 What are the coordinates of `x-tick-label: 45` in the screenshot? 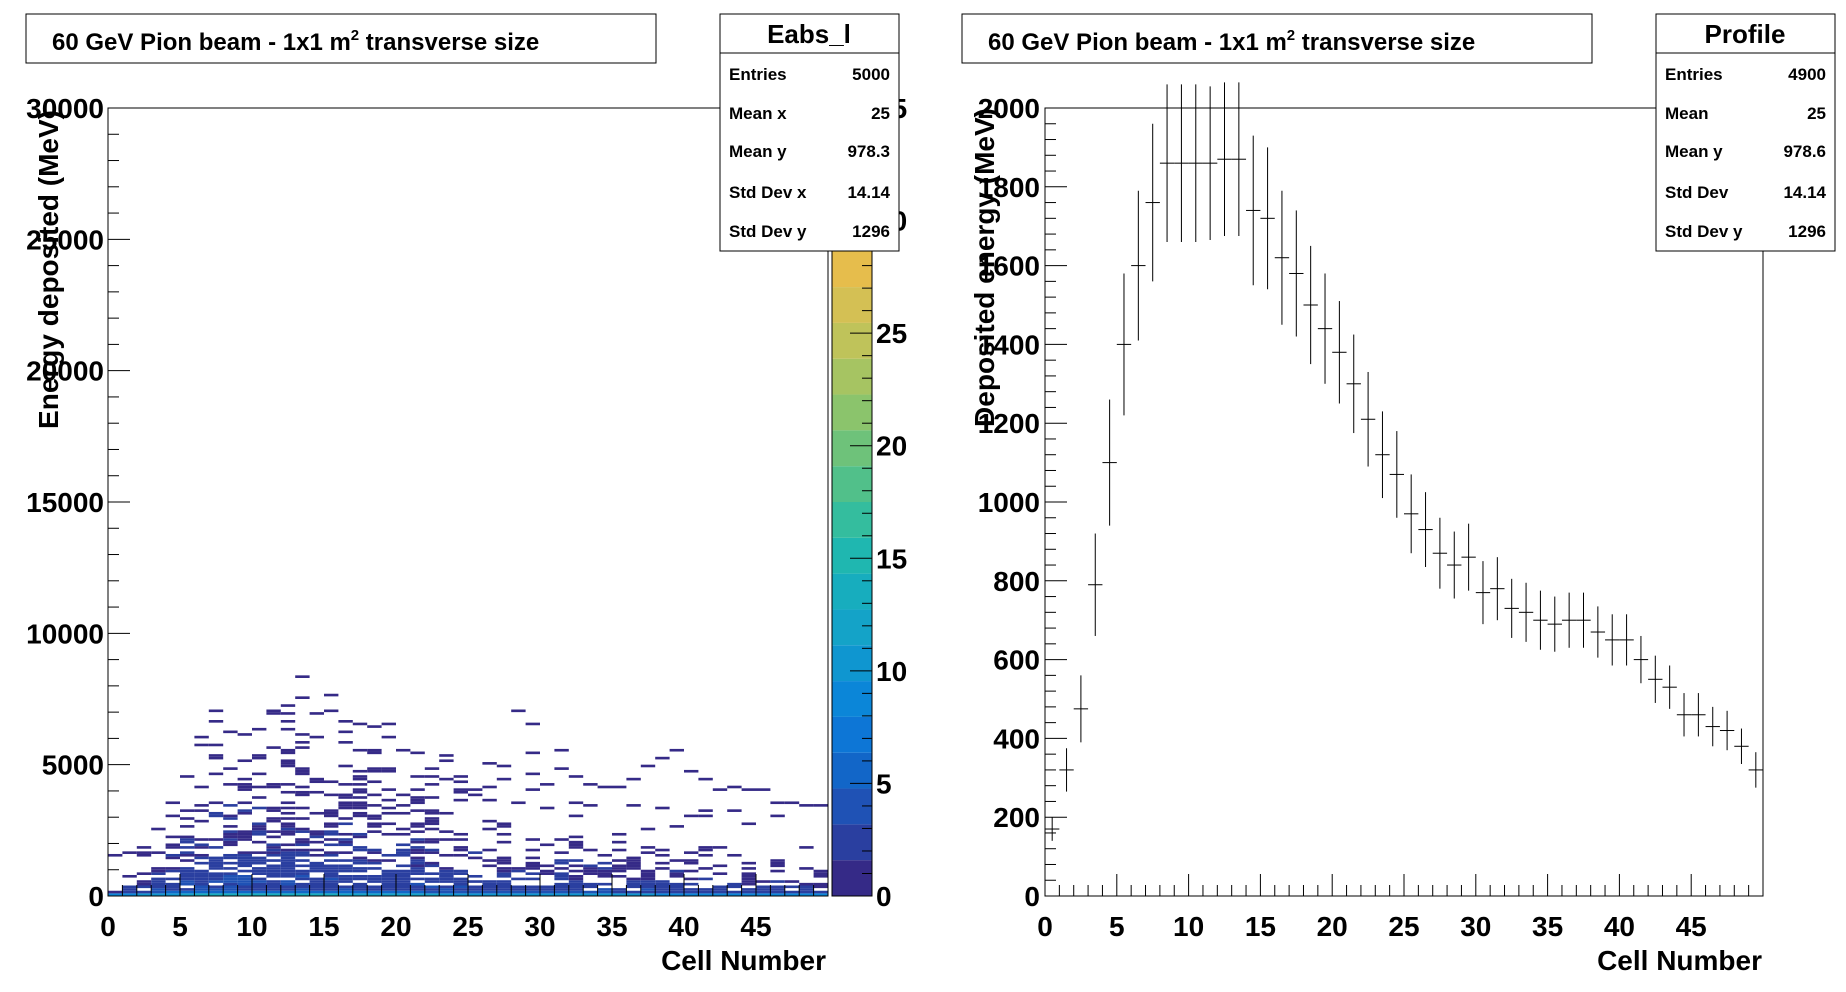 It's located at (755, 926).